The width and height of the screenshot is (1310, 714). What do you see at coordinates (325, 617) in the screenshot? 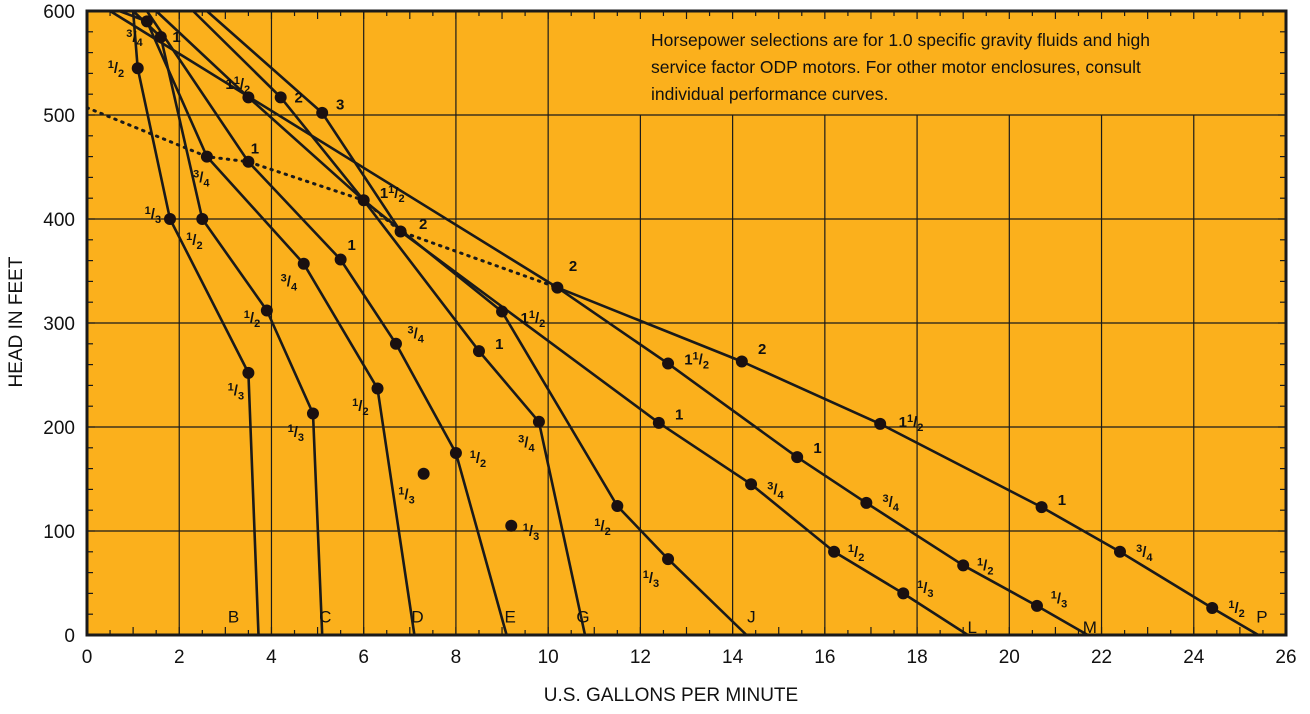
I see `curve-name-c: C` at bounding box center [325, 617].